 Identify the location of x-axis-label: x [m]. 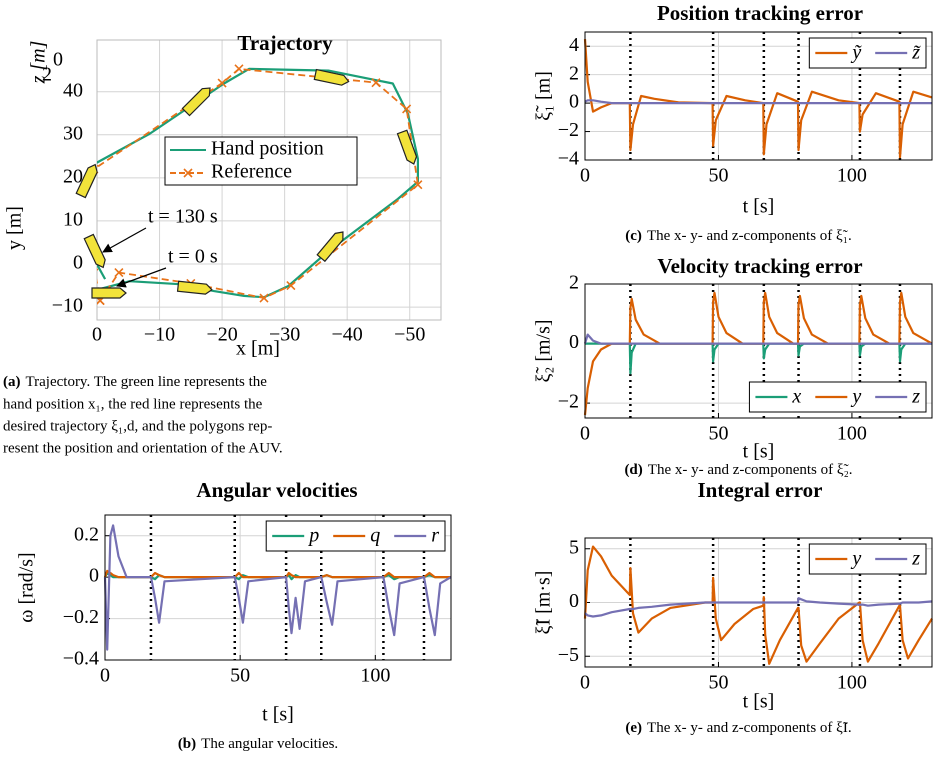
(258, 349).